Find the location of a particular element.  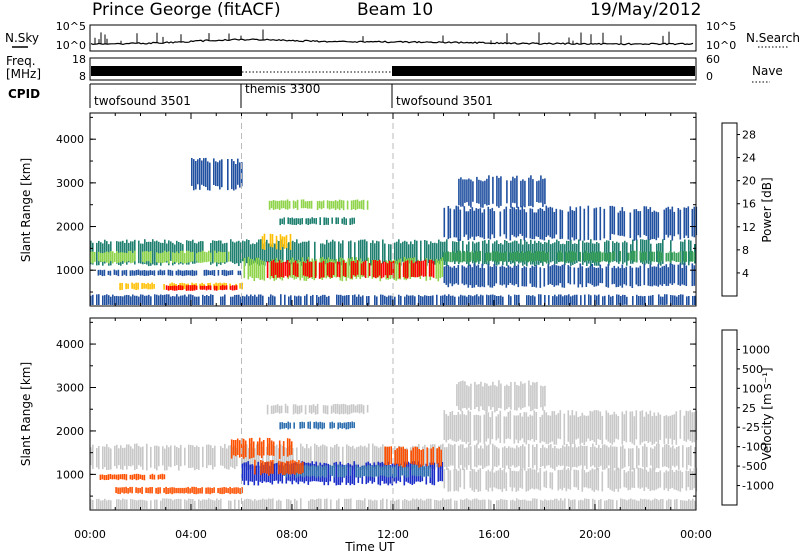

x-tick-label: 00:00 is located at coordinates (90, 534).